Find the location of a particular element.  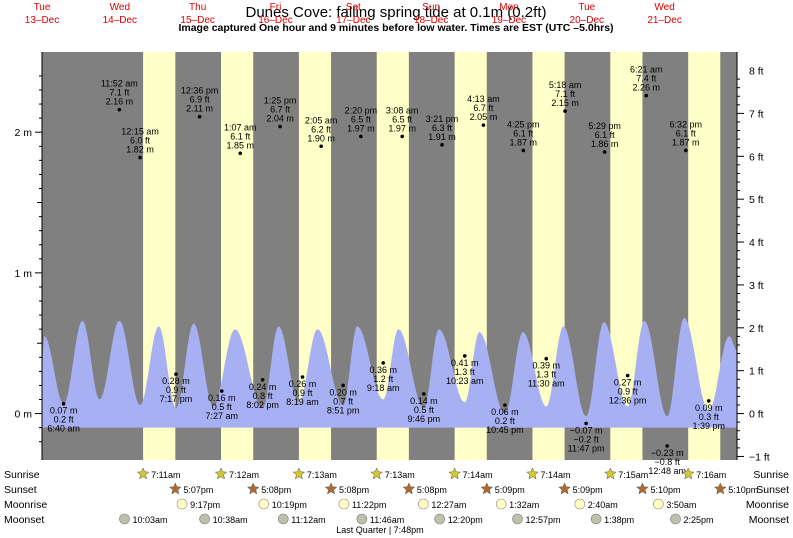

tide-event-feet: −0.8 ft is located at coordinates (668, 462).